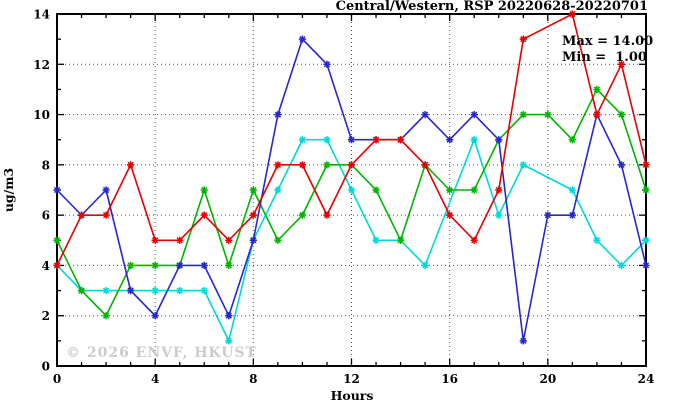 This screenshot has height=409, width=674. I want to click on svg-text: 2, so click(46, 316).